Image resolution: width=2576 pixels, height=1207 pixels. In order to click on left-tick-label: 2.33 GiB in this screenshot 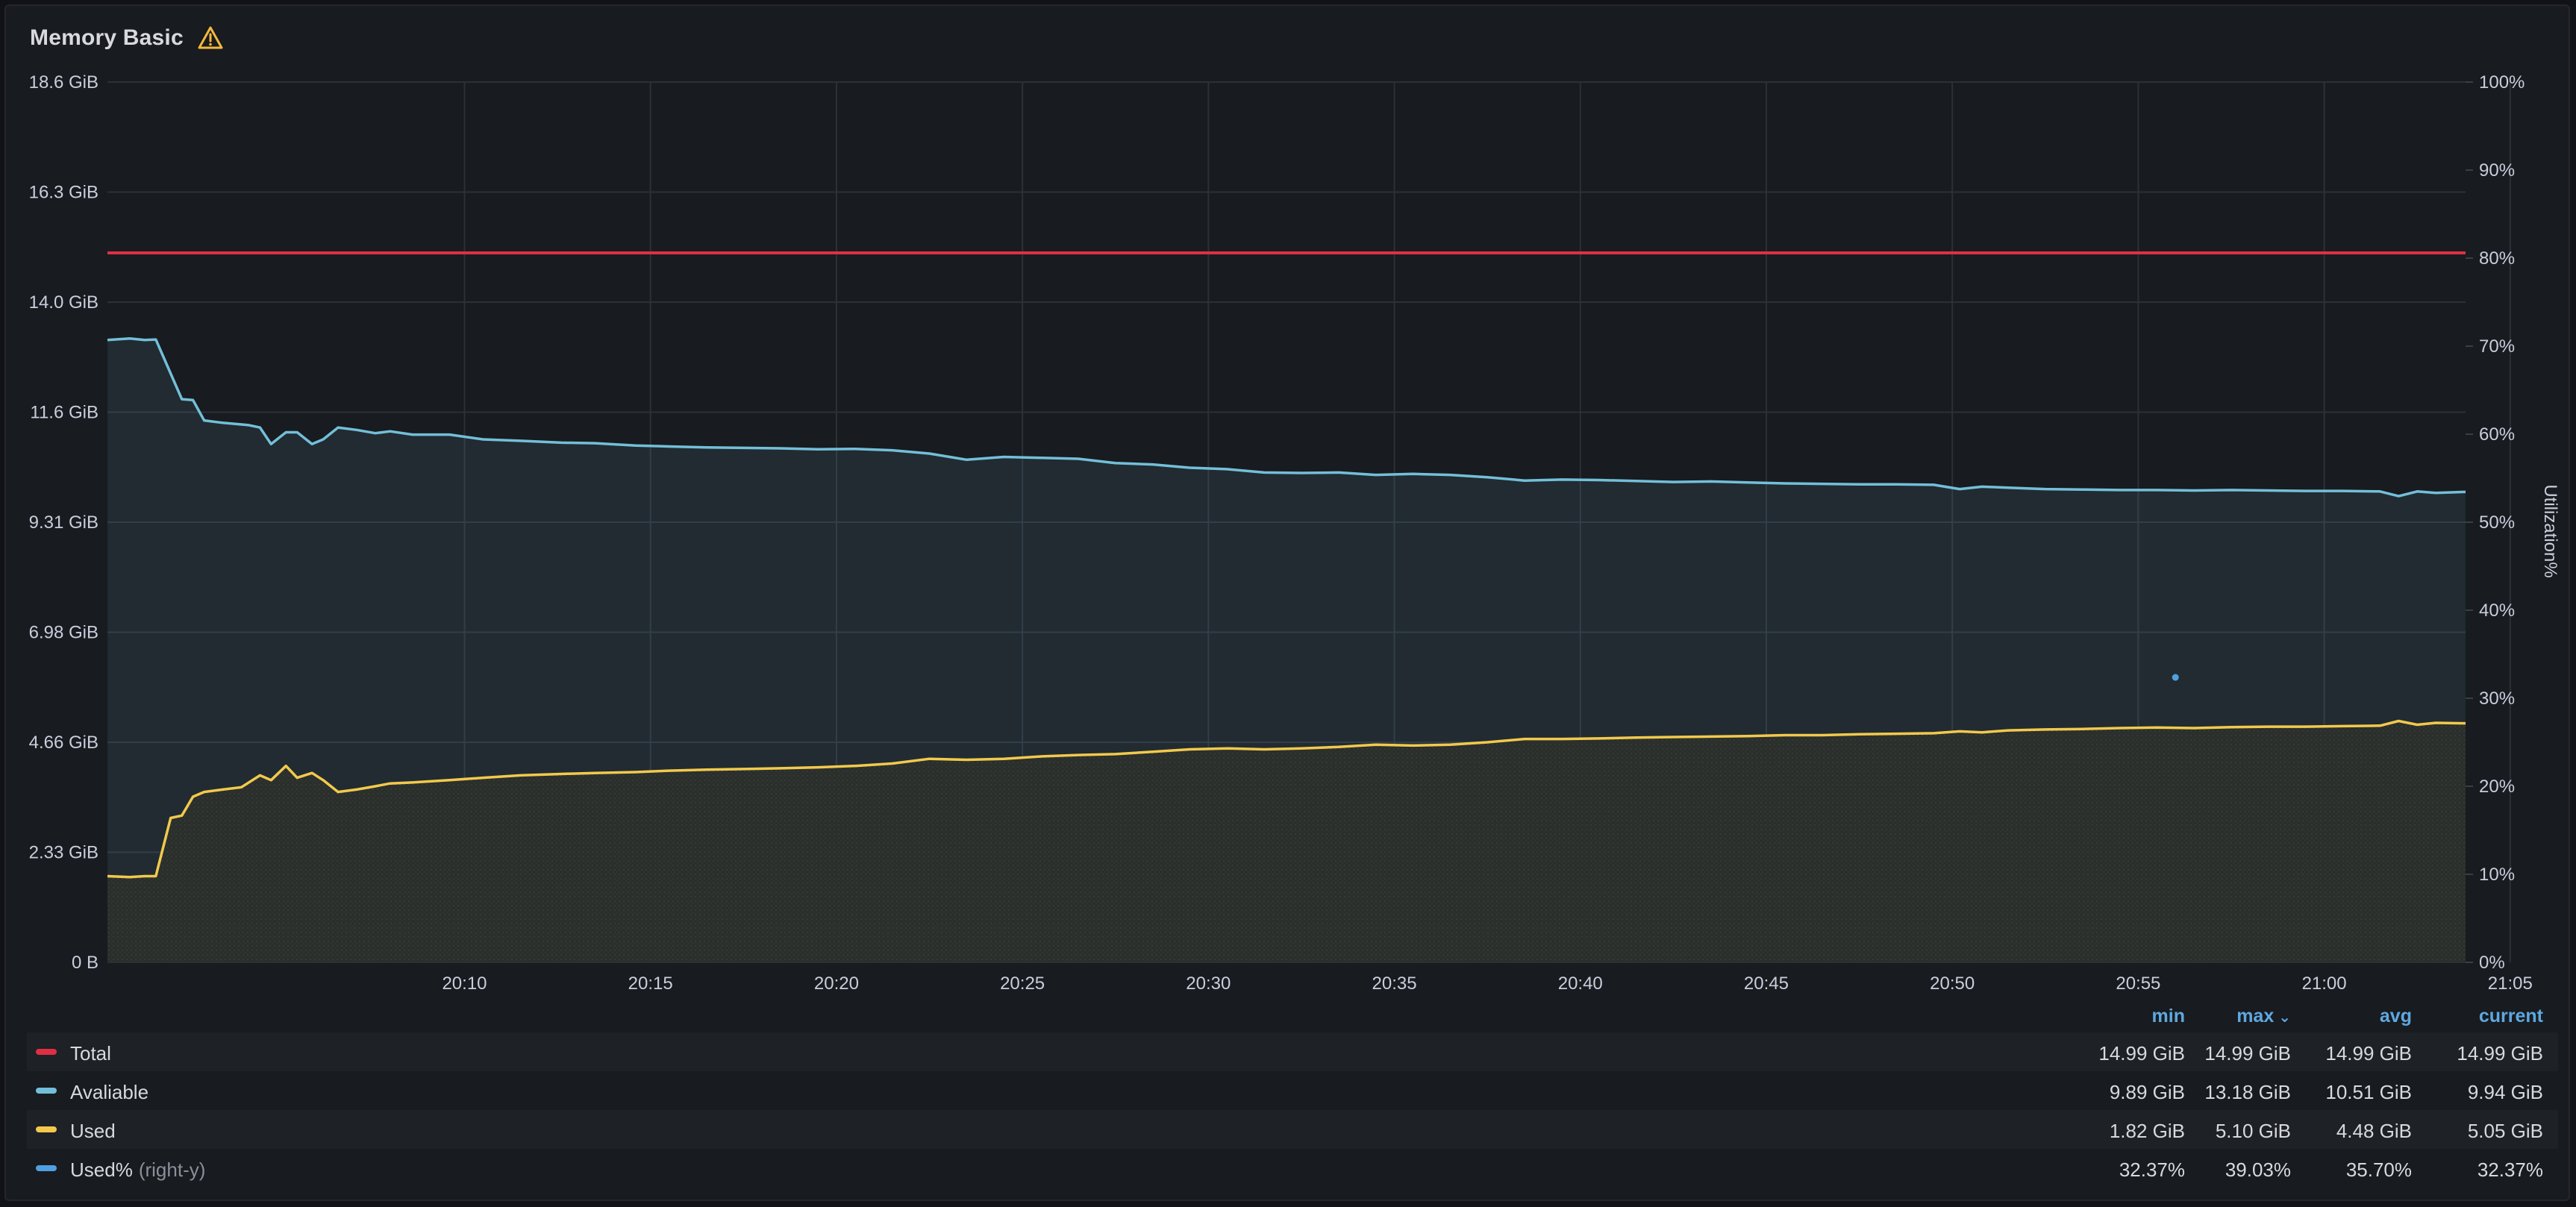, I will do `click(64, 853)`.